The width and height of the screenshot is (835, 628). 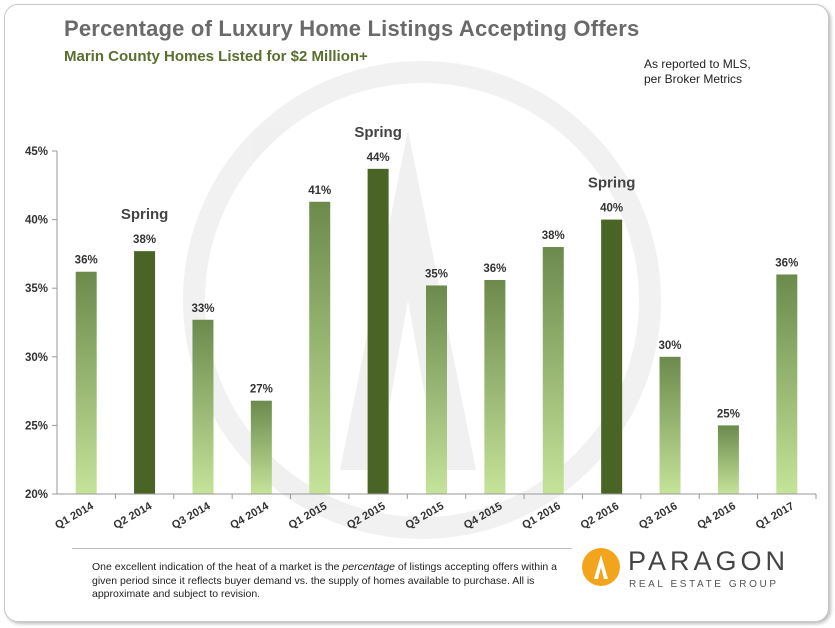 I want to click on data-label: 44%, so click(x=378, y=158).